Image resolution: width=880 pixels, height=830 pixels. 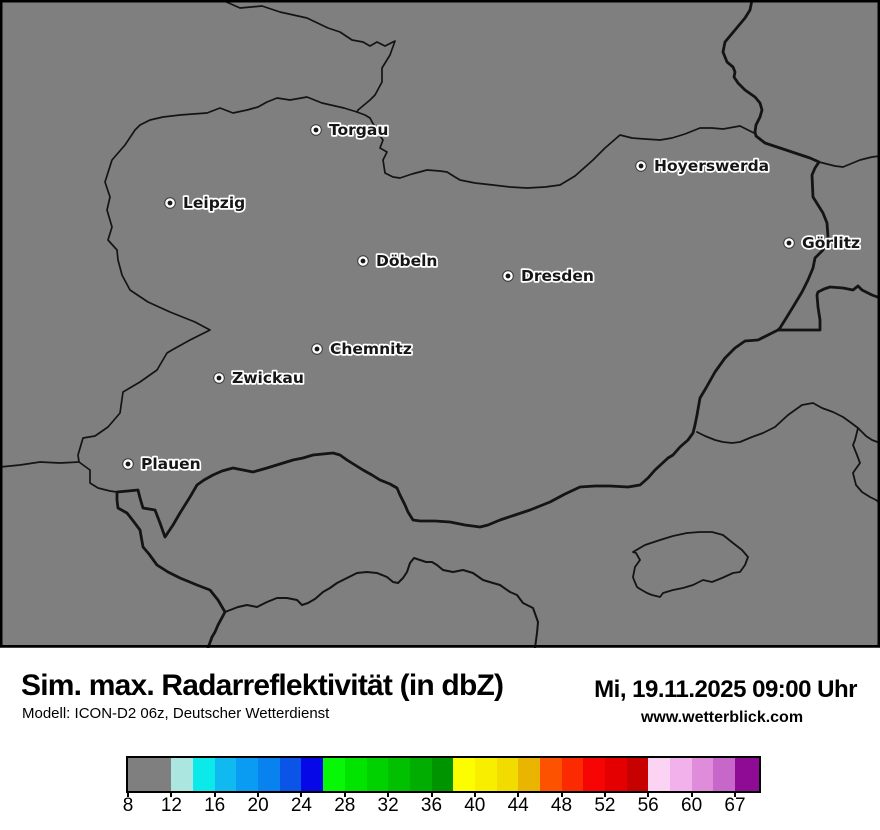 What do you see at coordinates (605, 805) in the screenshot?
I see `legend-tick-label: 52` at bounding box center [605, 805].